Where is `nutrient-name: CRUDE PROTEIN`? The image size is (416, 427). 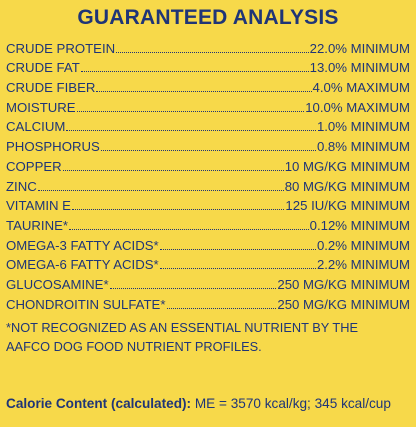 nutrient-name: CRUDE PROTEIN is located at coordinates (61, 48).